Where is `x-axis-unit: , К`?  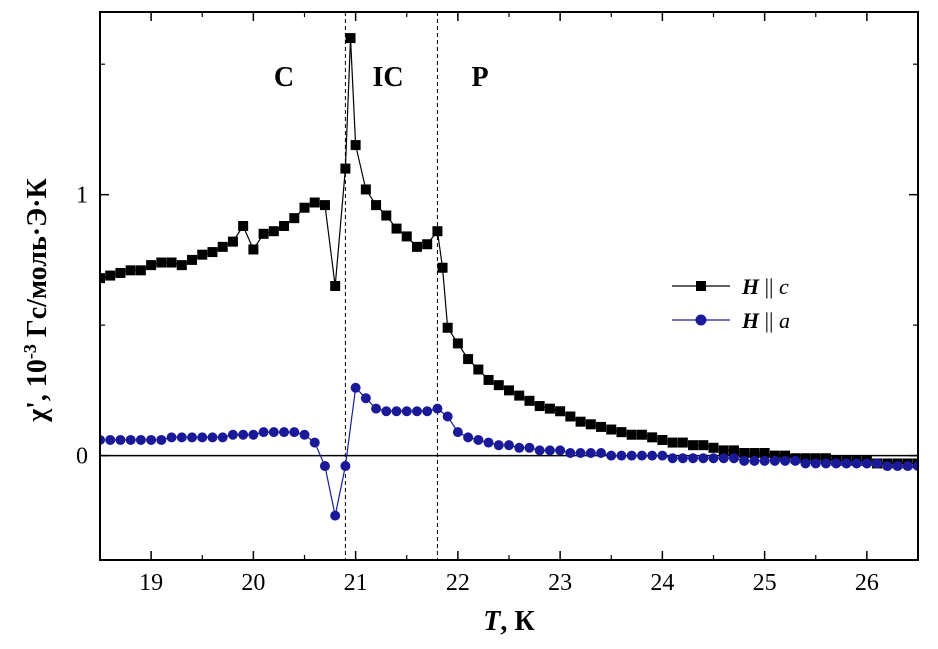 x-axis-unit: , К is located at coordinates (517, 621).